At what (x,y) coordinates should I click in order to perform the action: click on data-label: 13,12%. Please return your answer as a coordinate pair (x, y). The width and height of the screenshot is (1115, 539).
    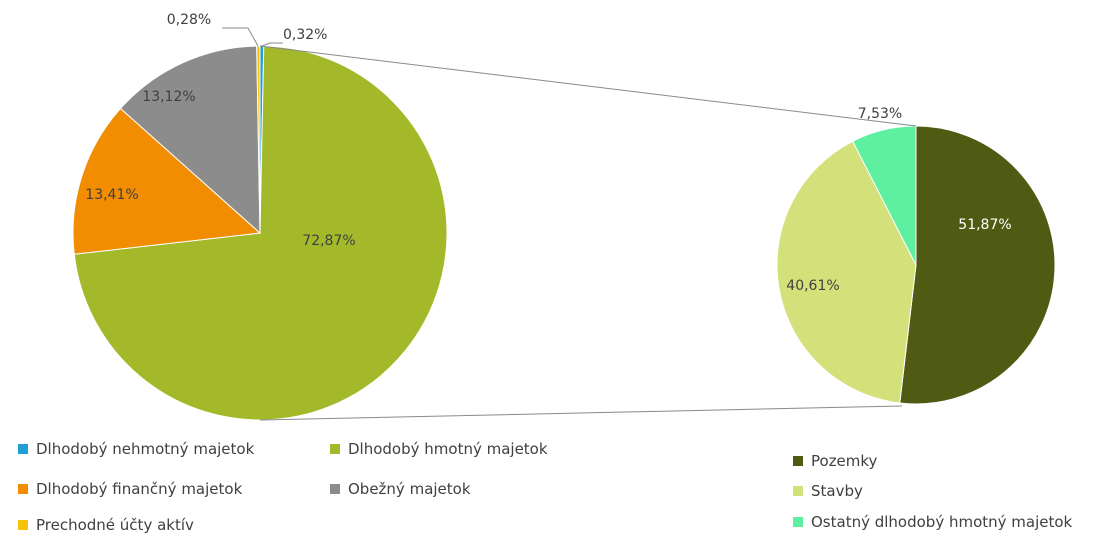
    Looking at the image, I should click on (168, 97).